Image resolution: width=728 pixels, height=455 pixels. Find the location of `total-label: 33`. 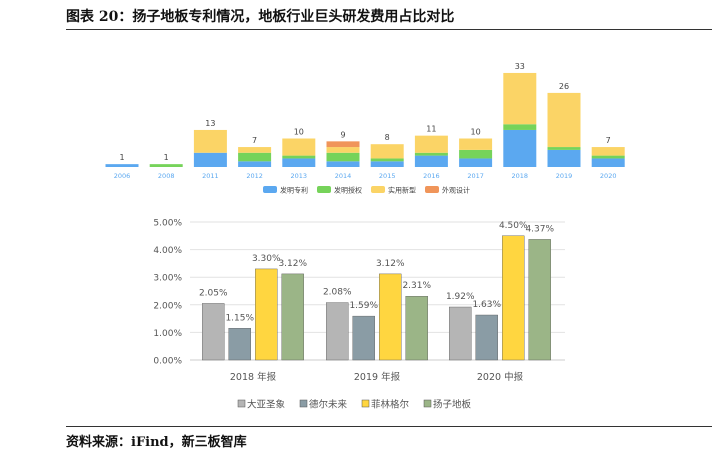

total-label: 33 is located at coordinates (520, 66).